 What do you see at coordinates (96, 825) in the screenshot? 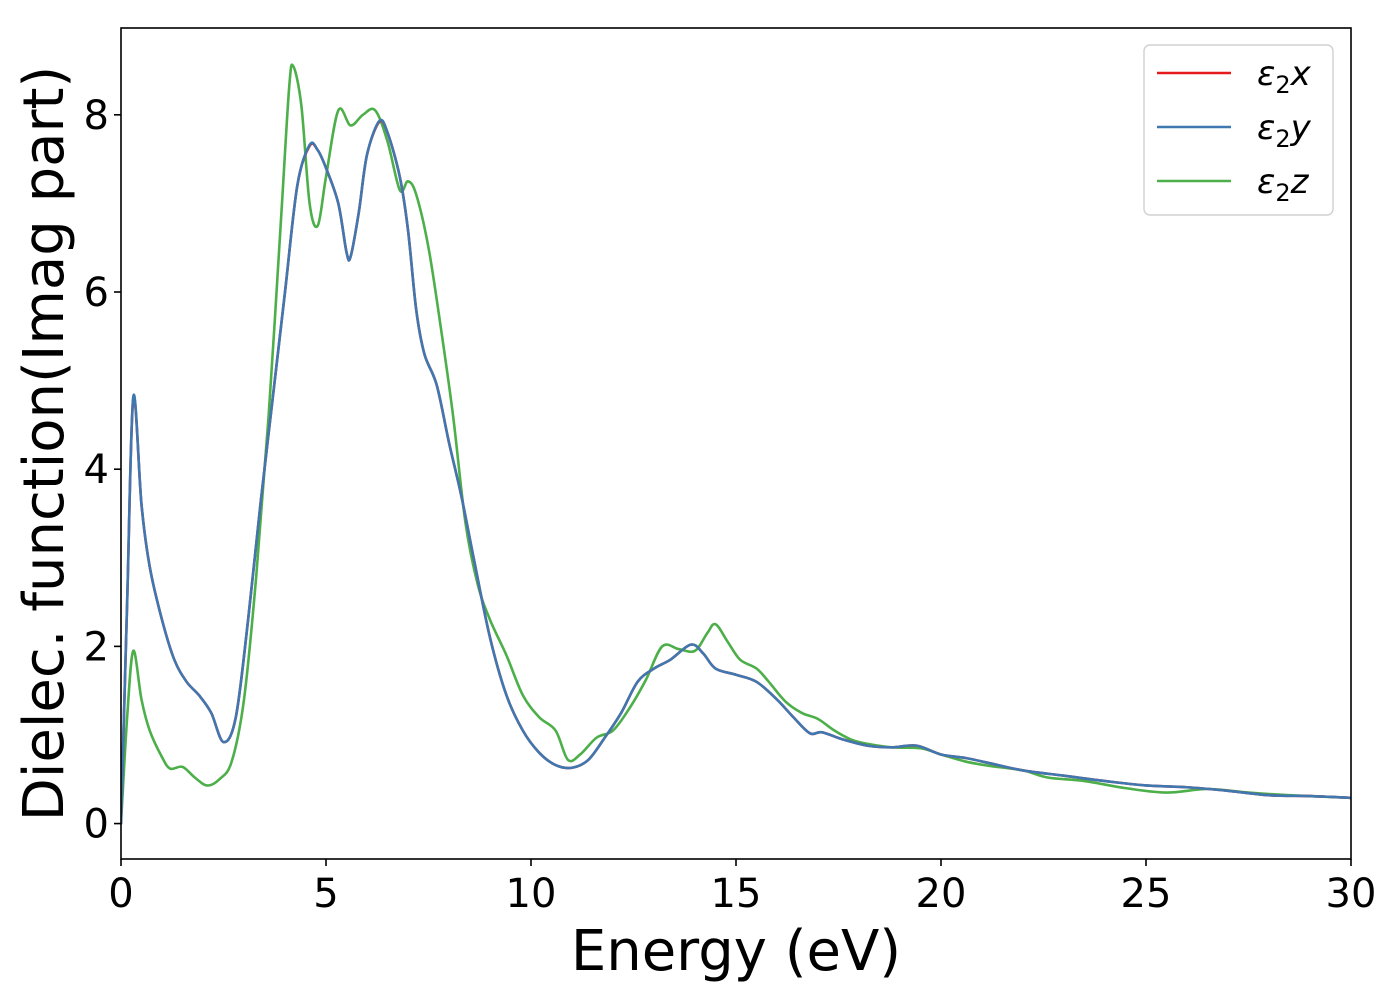
I see `y-tick-label: 0` at bounding box center [96, 825].